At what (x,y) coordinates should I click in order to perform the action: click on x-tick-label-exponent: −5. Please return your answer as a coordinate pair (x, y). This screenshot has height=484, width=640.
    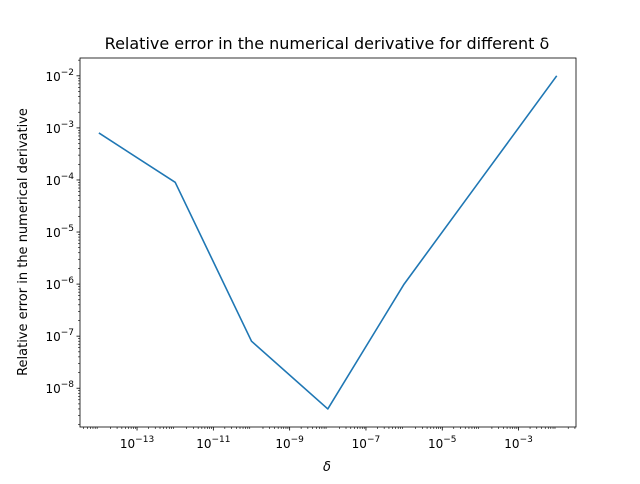
    Looking at the image, I should click on (449, 440).